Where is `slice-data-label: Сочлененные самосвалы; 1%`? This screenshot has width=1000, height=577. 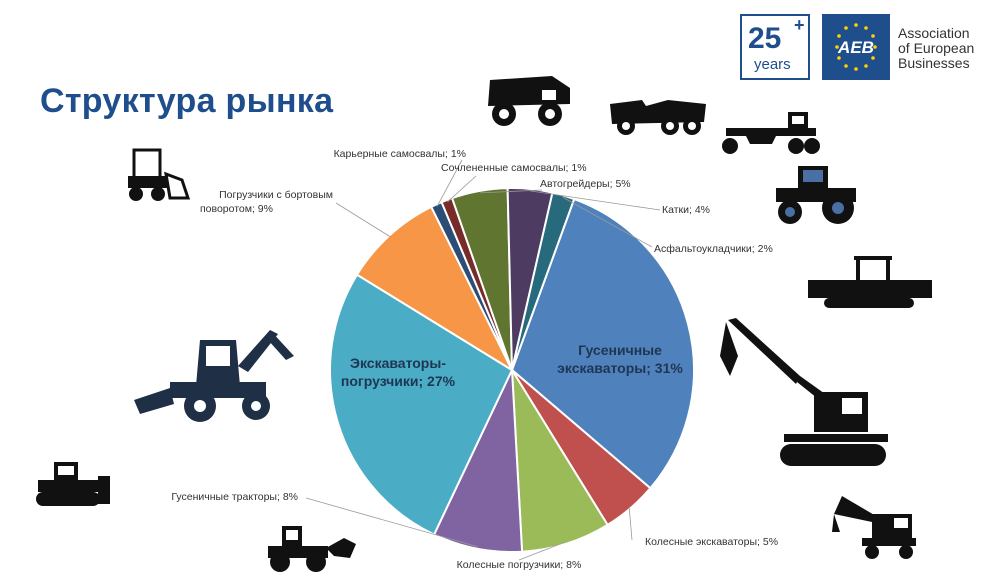
slice-data-label: Сочлененные самосвалы; 1% is located at coordinates (514, 168).